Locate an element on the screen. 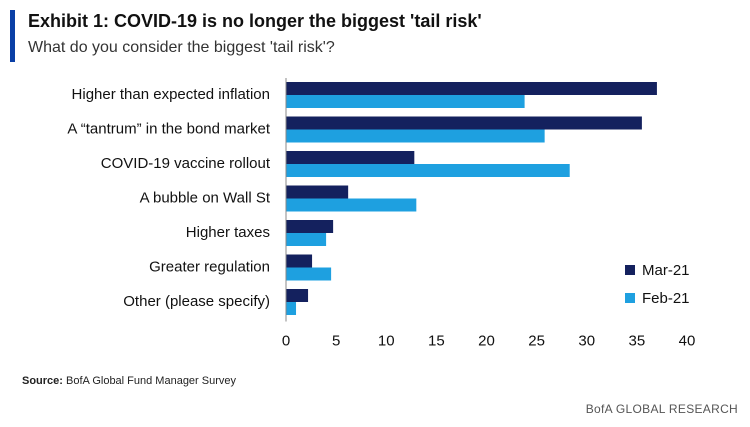 The width and height of the screenshot is (750, 427). x-tick-label: 5 is located at coordinates (336, 341).